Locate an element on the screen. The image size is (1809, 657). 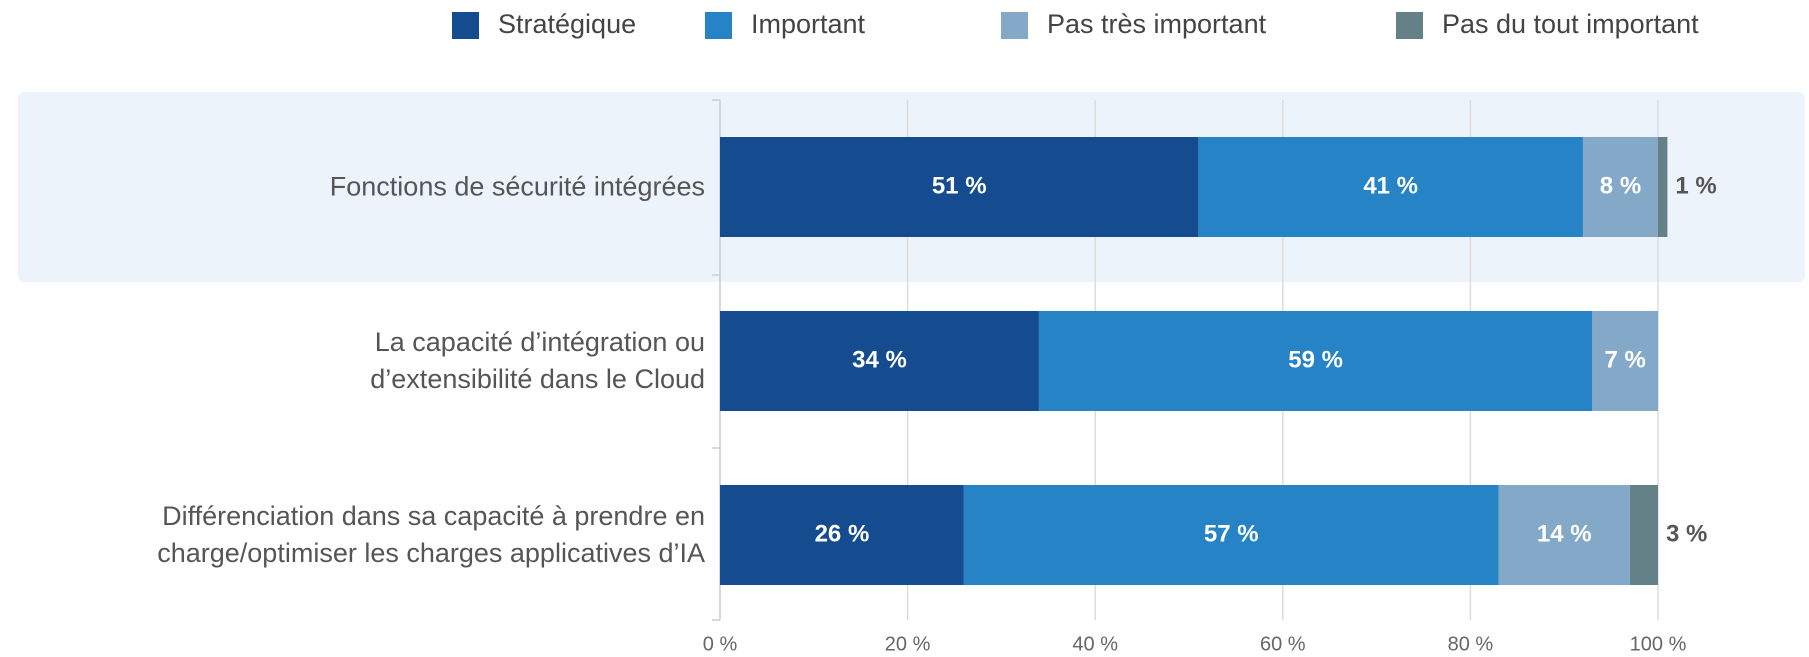
x-tick-label: 20 % is located at coordinates (908, 644).